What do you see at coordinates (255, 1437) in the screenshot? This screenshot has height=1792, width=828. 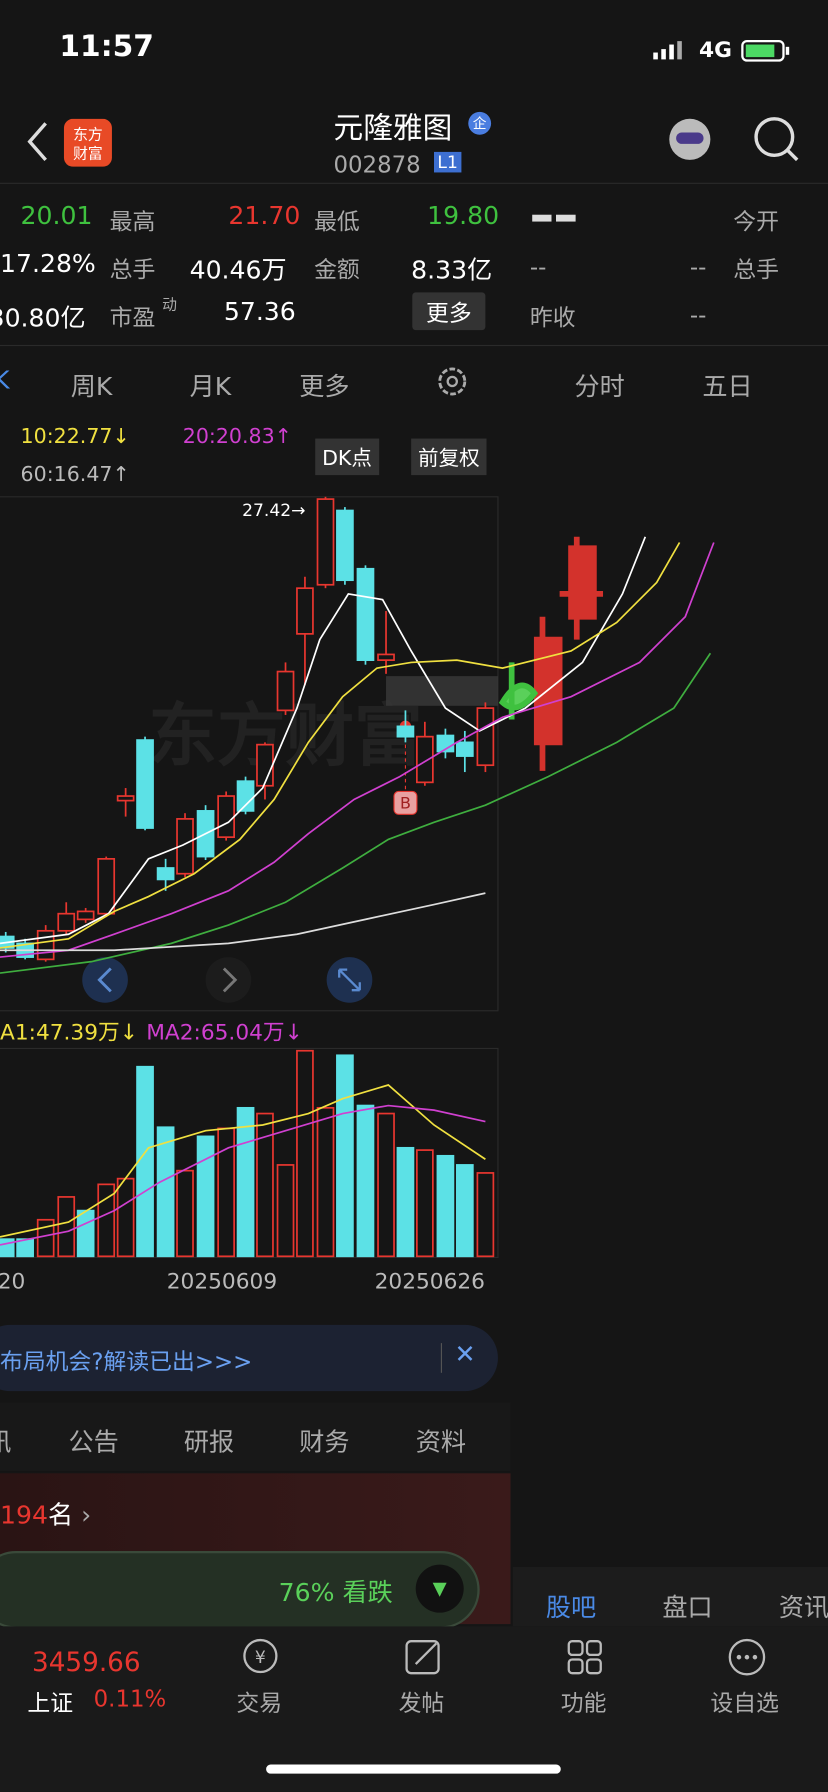 I see `info-tabs` at bounding box center [255, 1437].